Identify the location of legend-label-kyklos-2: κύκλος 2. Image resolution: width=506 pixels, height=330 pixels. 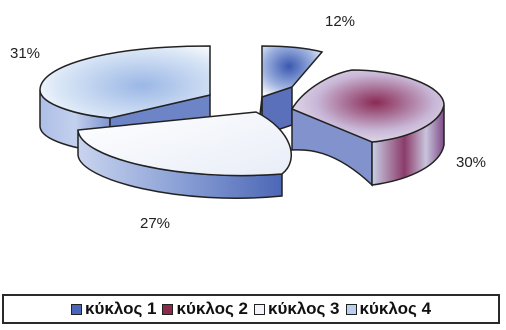
(212, 308).